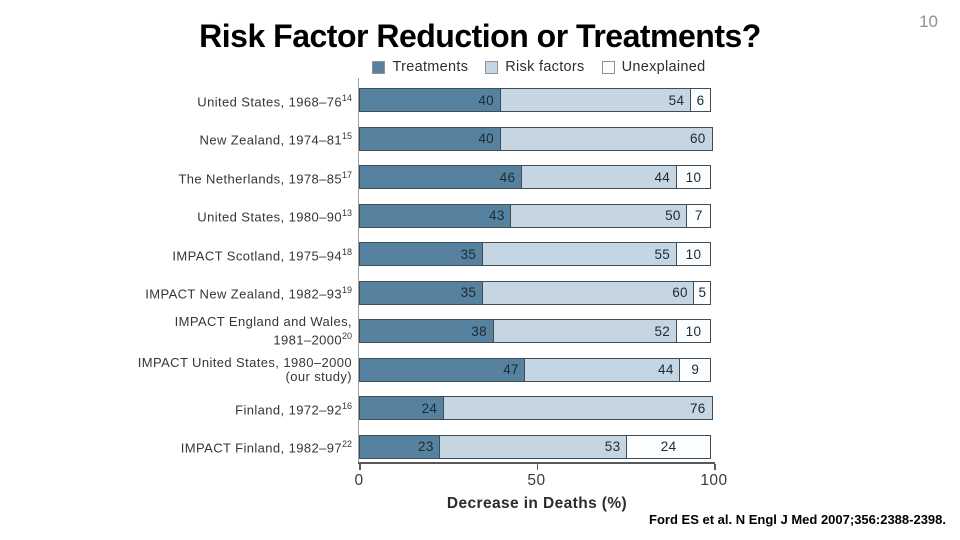  Describe the element at coordinates (187, 216) in the screenshot. I see `row-label: United States, 1980–9013` at that location.